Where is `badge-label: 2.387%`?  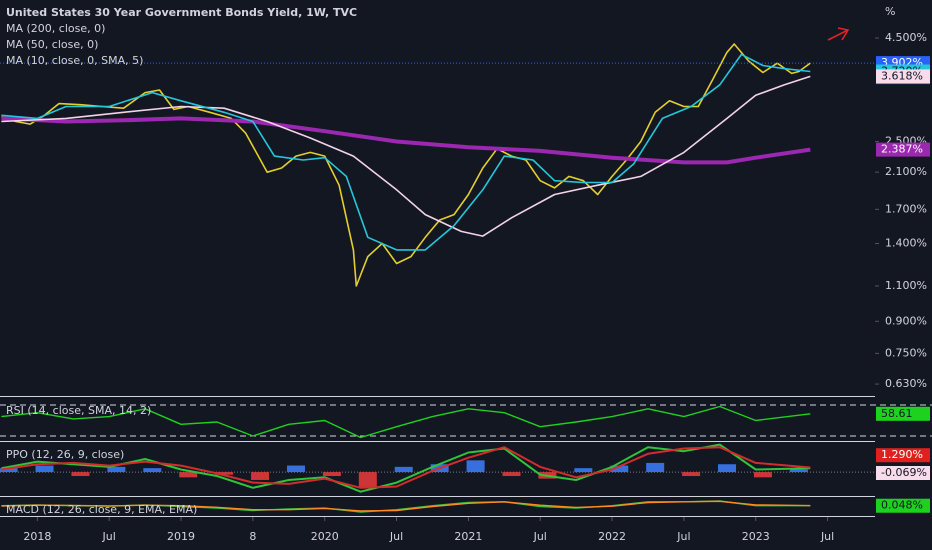
badge-label: 2.387% is located at coordinates (902, 149).